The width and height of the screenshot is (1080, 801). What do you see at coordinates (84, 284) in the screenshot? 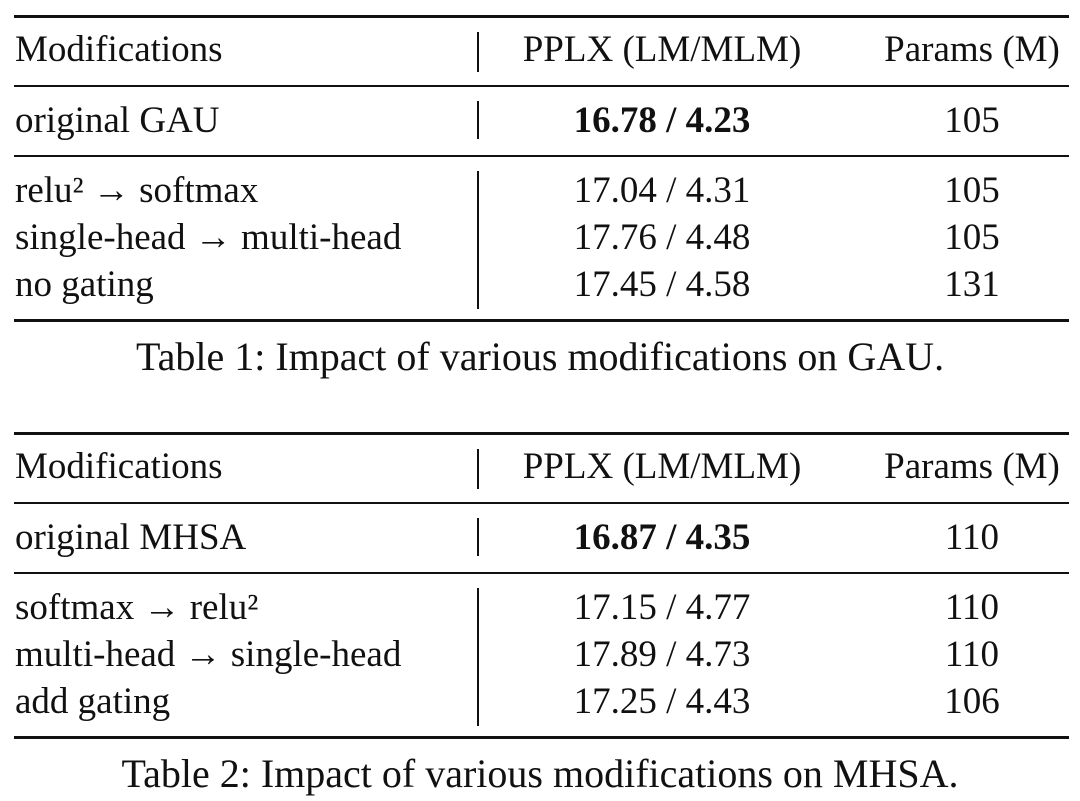
I see `row-label: no gating` at bounding box center [84, 284].